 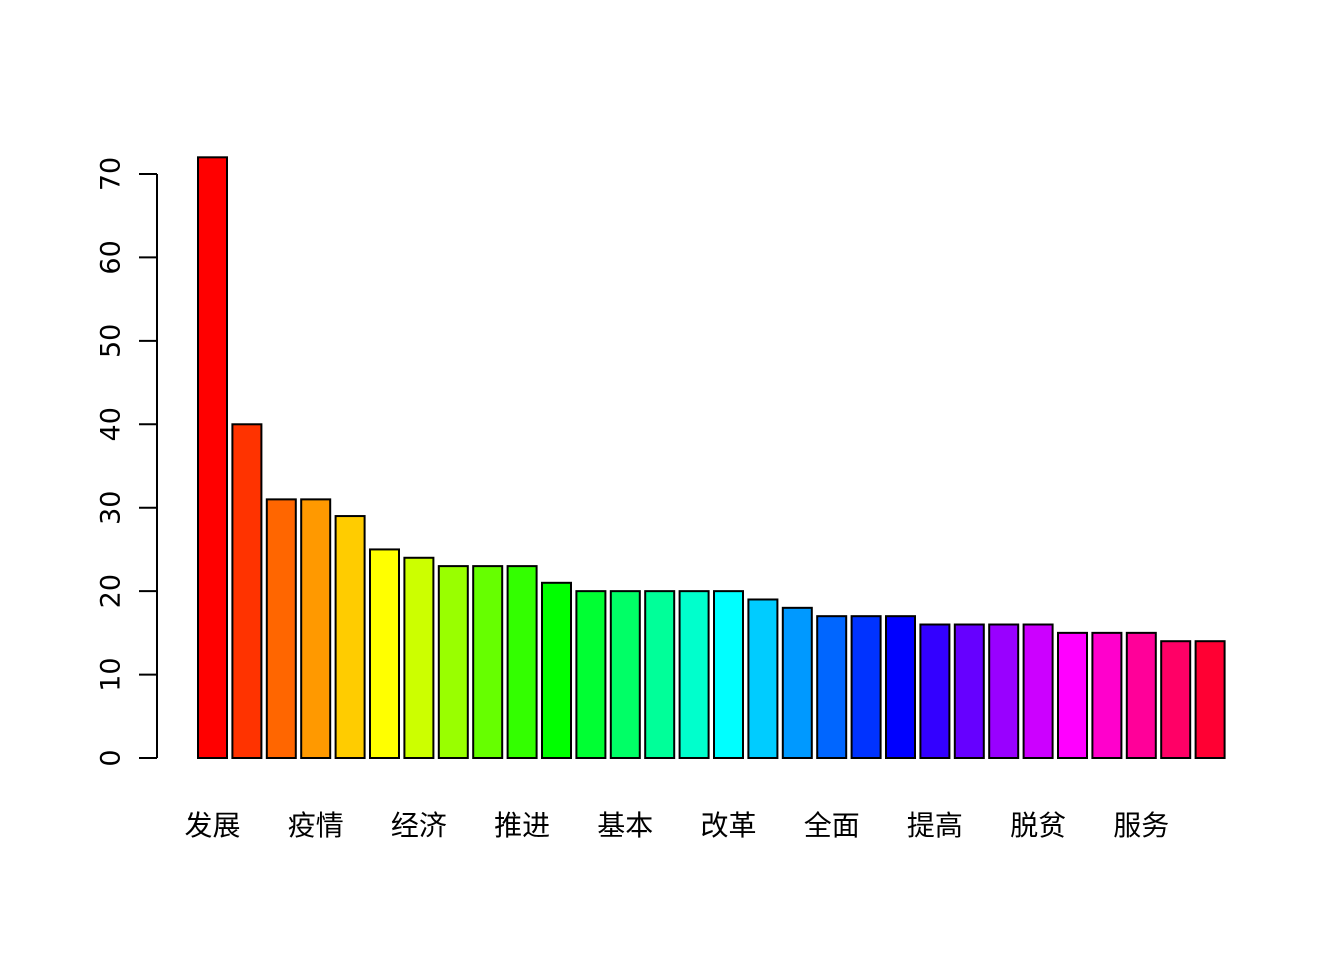 I want to click on x-tick-label: 推进, so click(x=522, y=825).